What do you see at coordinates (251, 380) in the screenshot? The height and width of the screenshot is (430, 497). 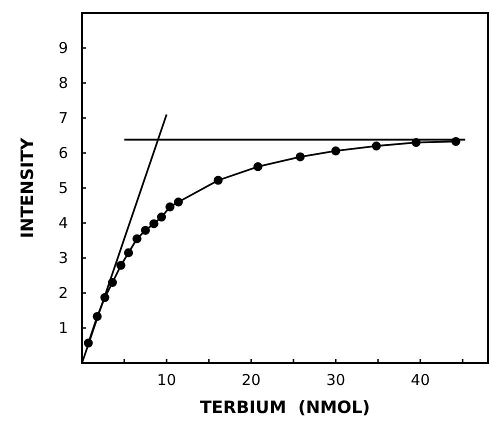 I see `x-tick-label: 20` at bounding box center [251, 380].